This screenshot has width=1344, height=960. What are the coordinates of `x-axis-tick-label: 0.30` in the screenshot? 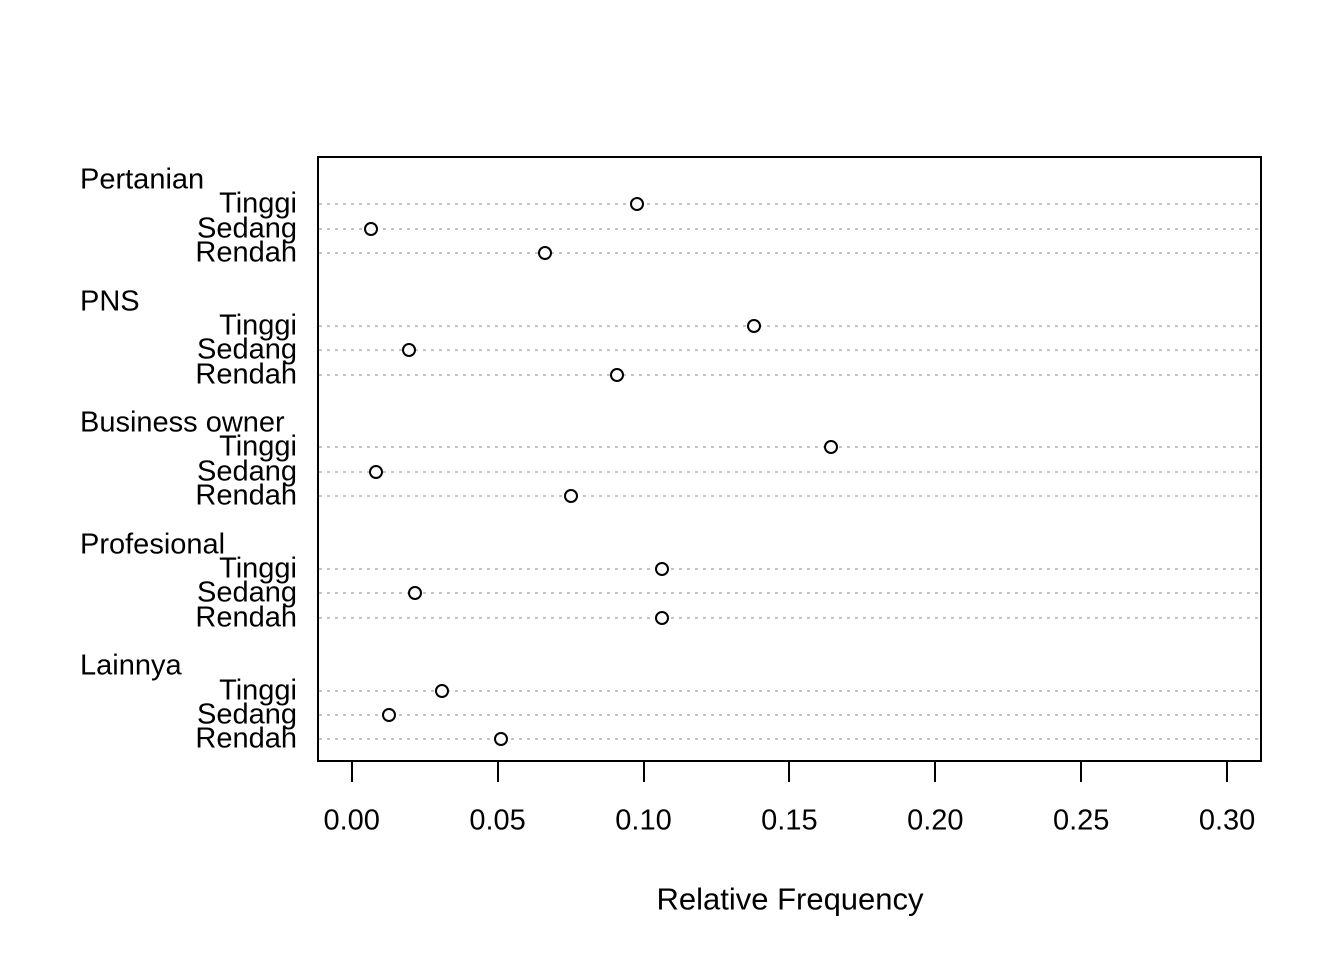 It's located at (1227, 820).